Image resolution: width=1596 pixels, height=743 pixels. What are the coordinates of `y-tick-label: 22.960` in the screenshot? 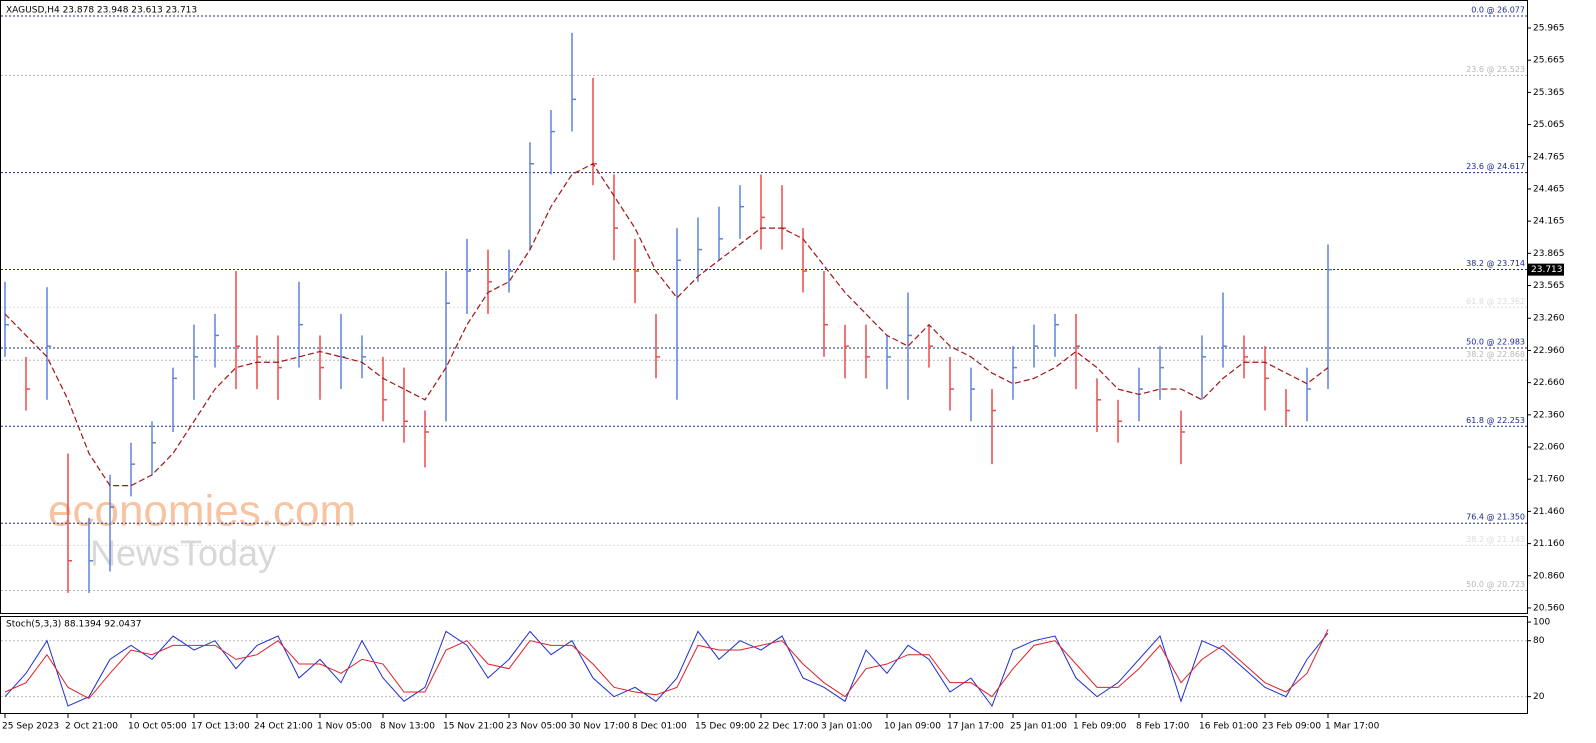 It's located at (1549, 351).